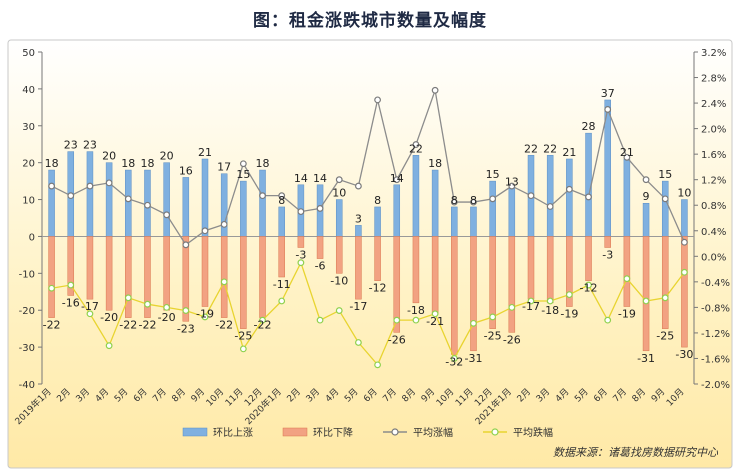  Describe the element at coordinates (339, 280) in the screenshot. I see `fall-data-label: -10` at that location.